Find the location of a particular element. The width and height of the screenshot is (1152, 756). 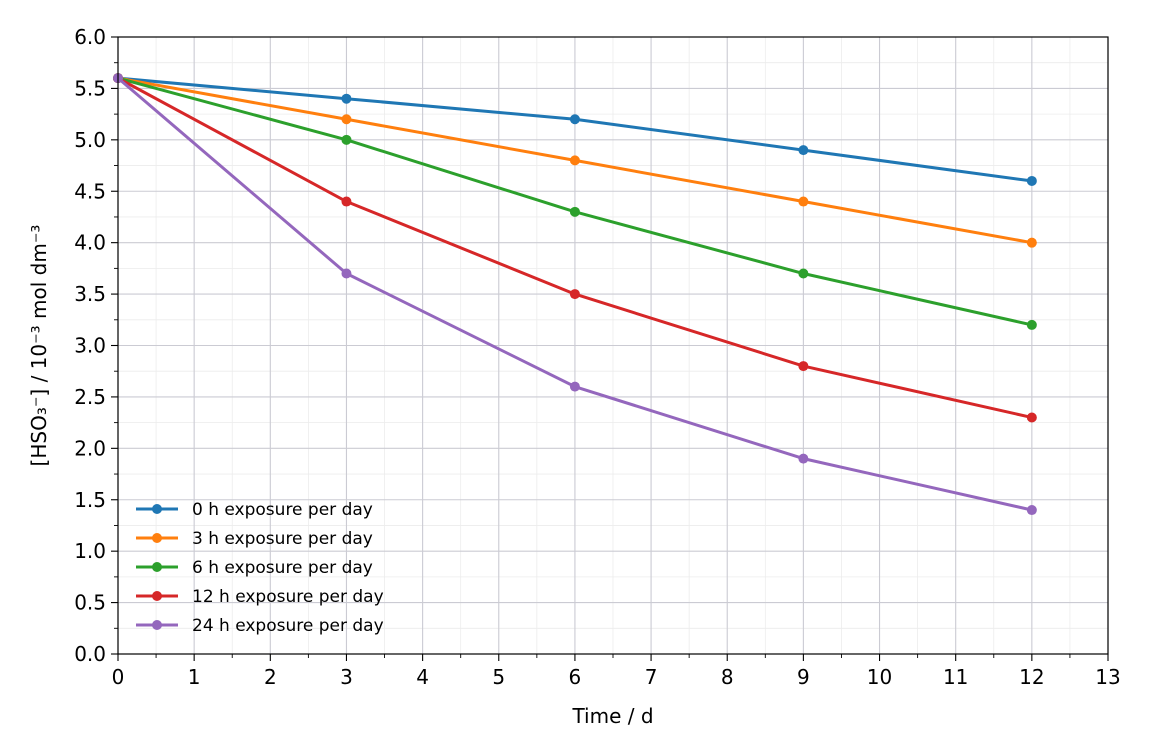

x-tick-label: 1 is located at coordinates (194, 677).